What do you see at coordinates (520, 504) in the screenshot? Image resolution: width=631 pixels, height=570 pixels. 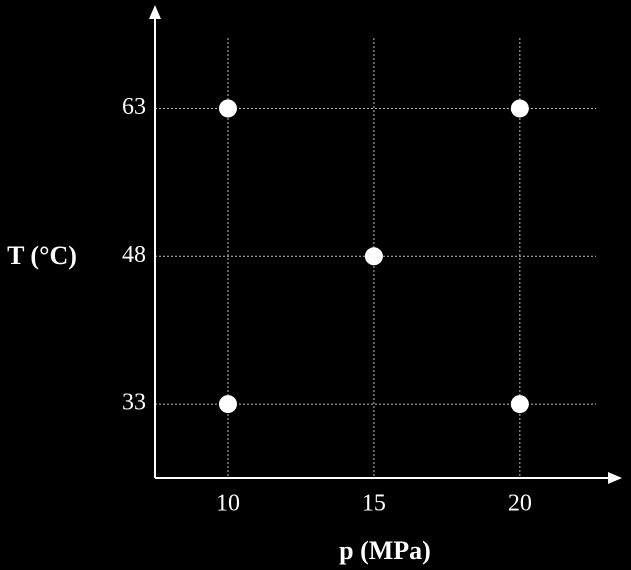 I see `x-tick-label: 20` at bounding box center [520, 504].